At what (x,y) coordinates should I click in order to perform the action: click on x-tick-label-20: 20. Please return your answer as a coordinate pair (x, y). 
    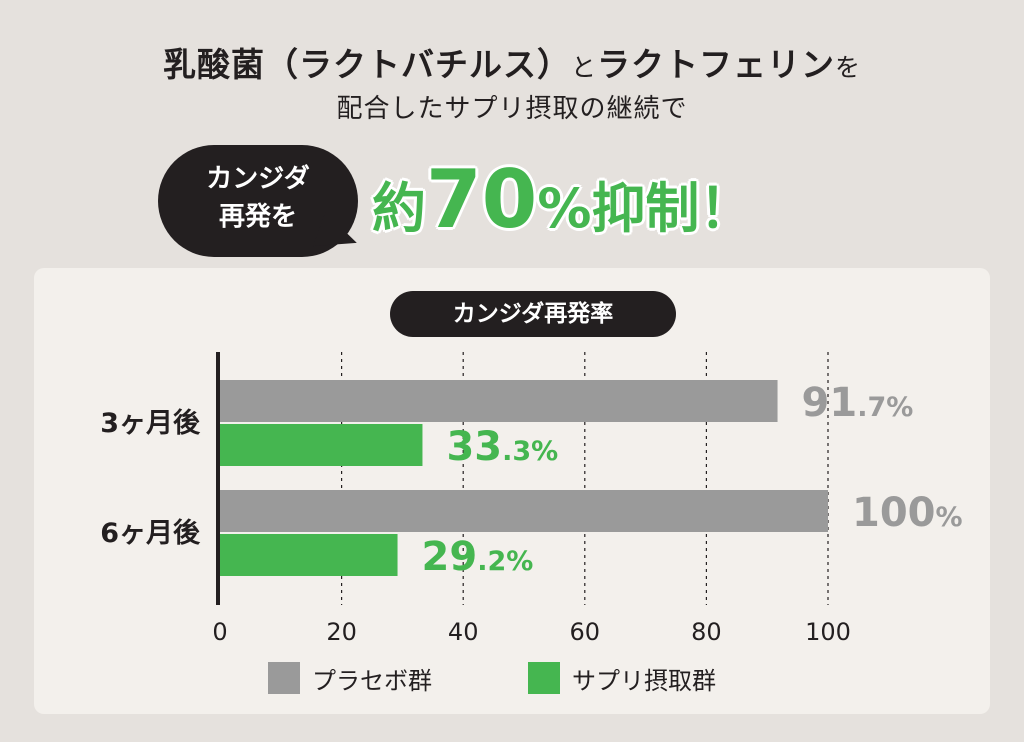
    Looking at the image, I should click on (341, 632).